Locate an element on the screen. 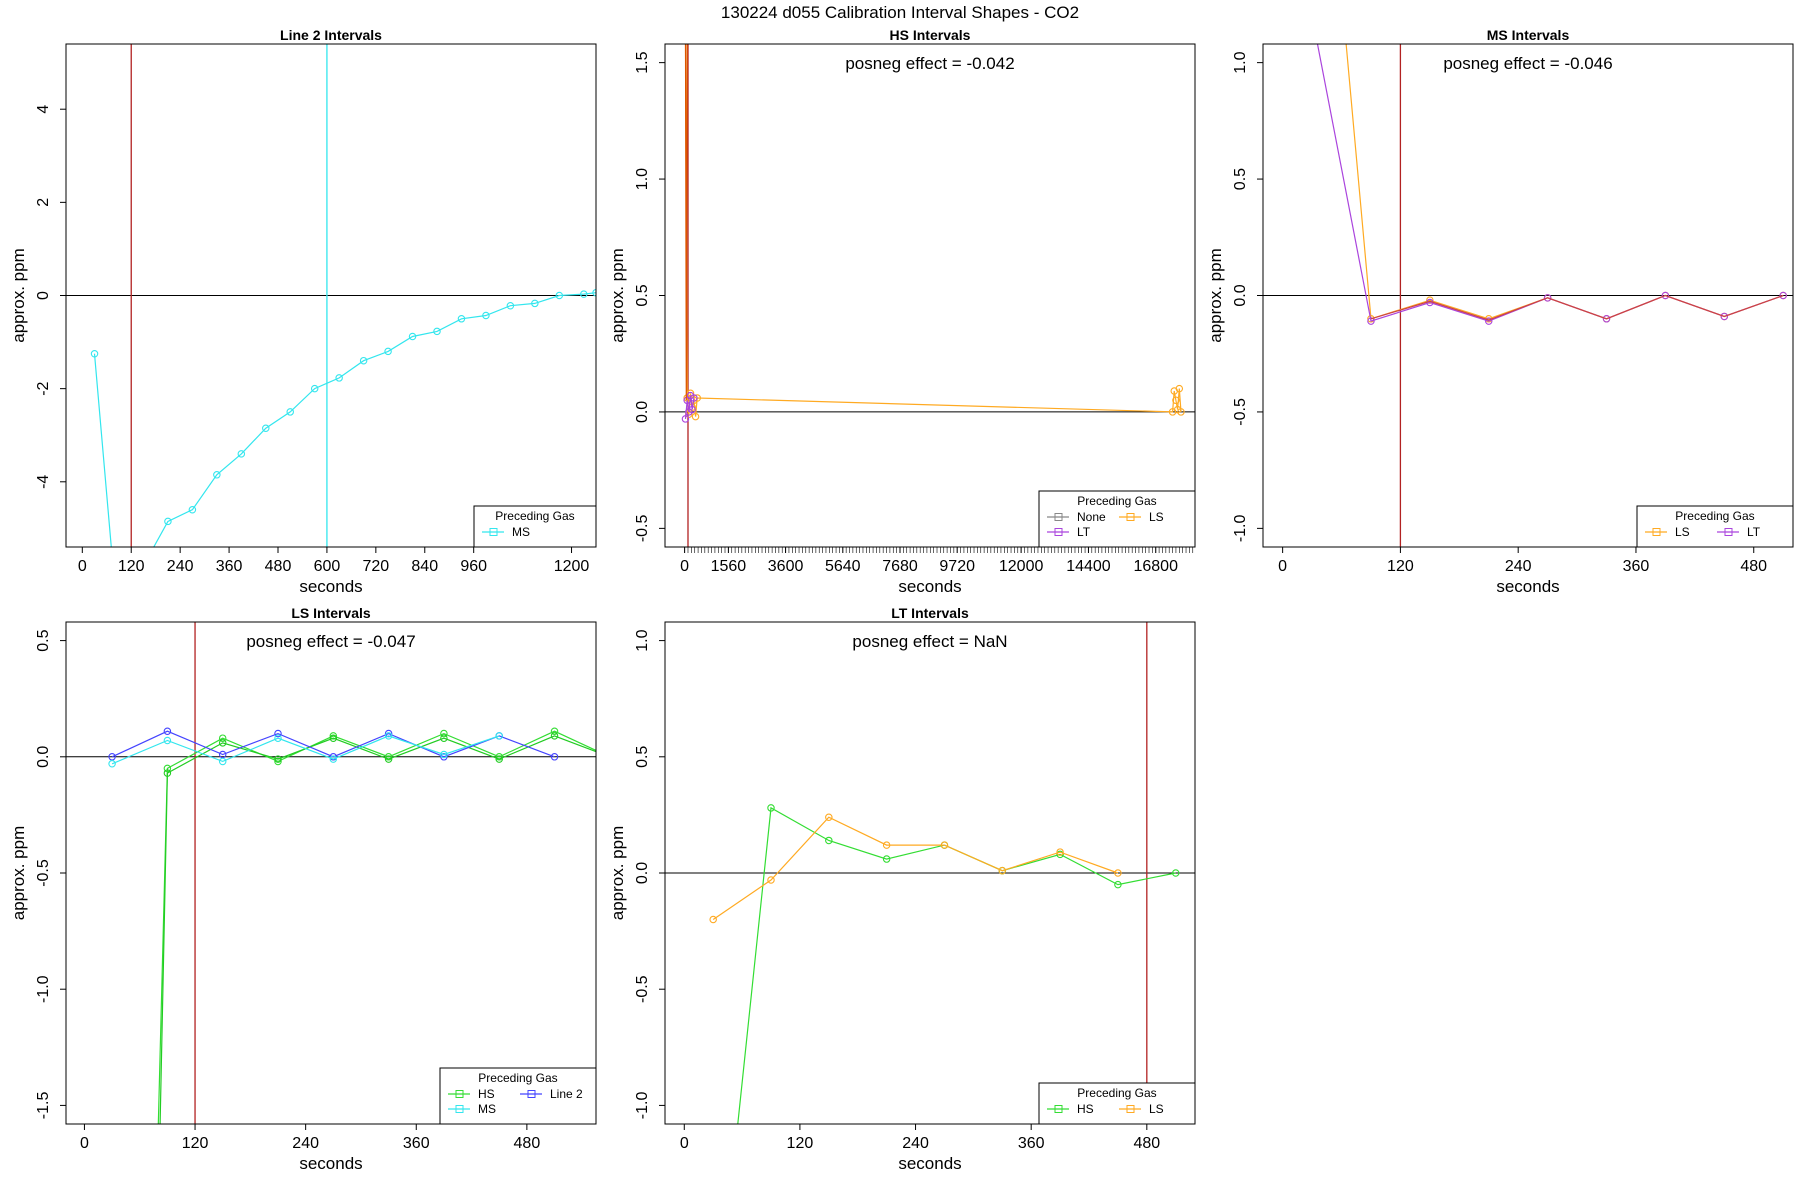 The image size is (1800, 1200). legend: Preceding Gas LS LT is located at coordinates (1715, 526).